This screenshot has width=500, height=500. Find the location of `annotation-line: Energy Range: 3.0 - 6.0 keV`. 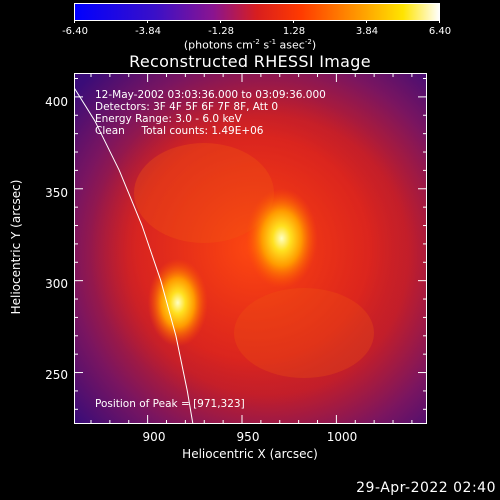

annotation-line: Energy Range: 3.0 - 6.0 keV is located at coordinates (168, 119).